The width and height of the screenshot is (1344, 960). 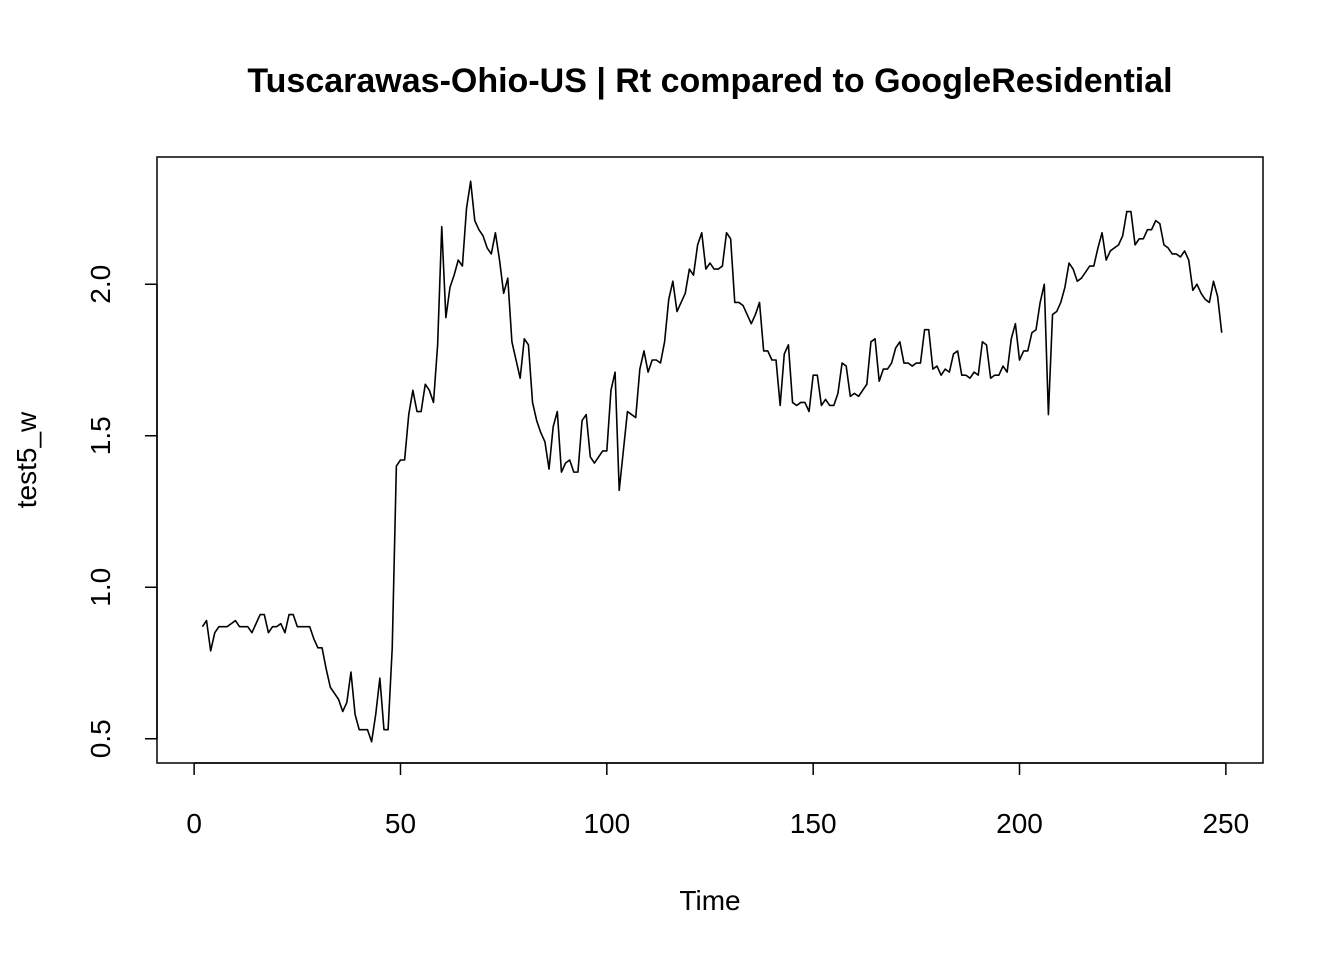 I want to click on x-axis-label: Time, so click(x=709, y=900).